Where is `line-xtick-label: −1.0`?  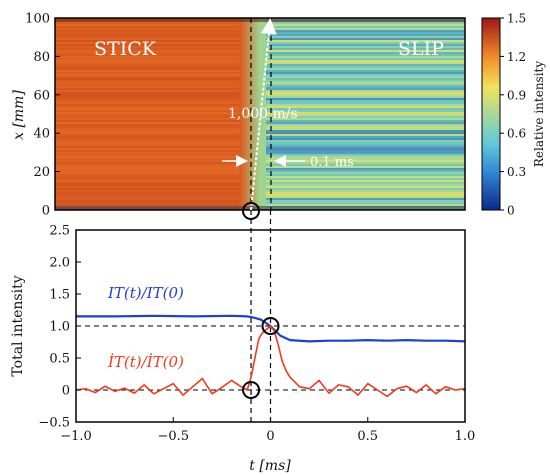 line-xtick-label: −1.0 is located at coordinates (76, 436).